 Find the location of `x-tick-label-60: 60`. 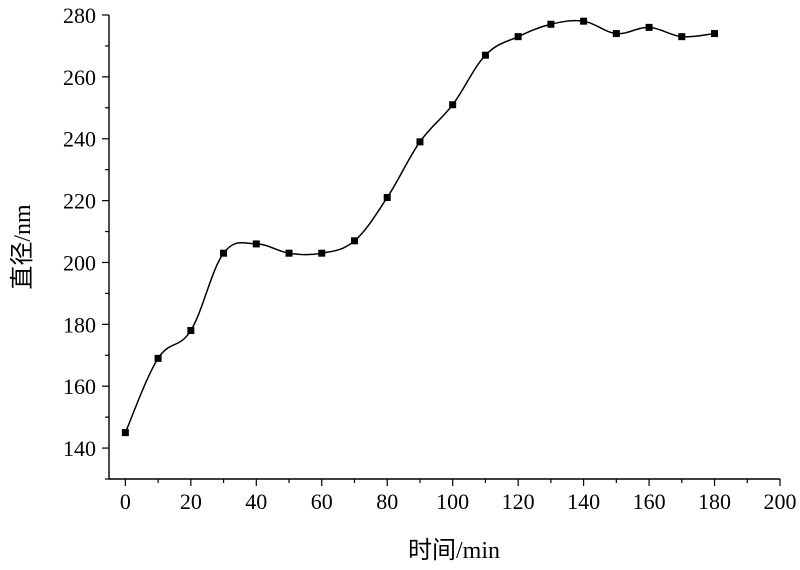

x-tick-label-60: 60 is located at coordinates (322, 501).